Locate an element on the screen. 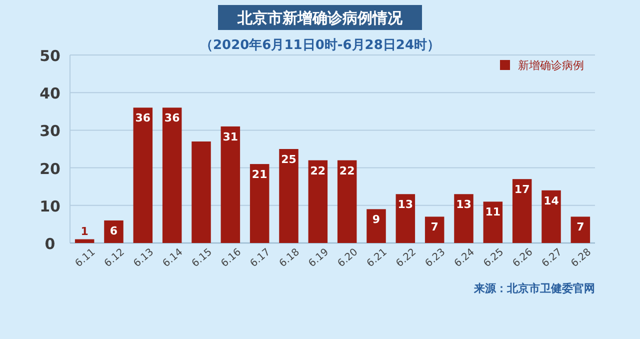 The width and height of the screenshot is (640, 339). data-label: 14 is located at coordinates (552, 201).